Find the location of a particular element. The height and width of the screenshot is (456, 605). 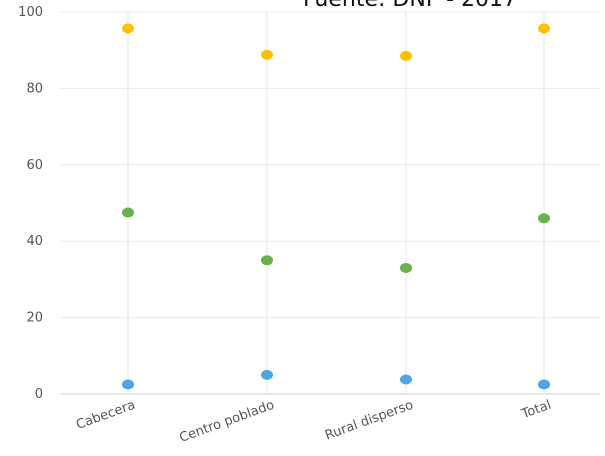

y-tick-label: 40 is located at coordinates (34, 241).